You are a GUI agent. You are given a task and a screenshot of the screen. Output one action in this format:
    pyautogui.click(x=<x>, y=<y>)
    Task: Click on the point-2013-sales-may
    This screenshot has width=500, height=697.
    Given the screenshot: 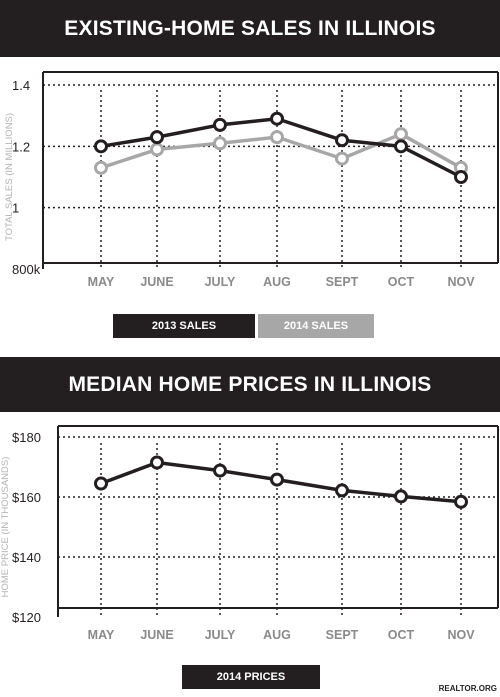 What is the action you would take?
    pyautogui.click(x=101, y=146)
    